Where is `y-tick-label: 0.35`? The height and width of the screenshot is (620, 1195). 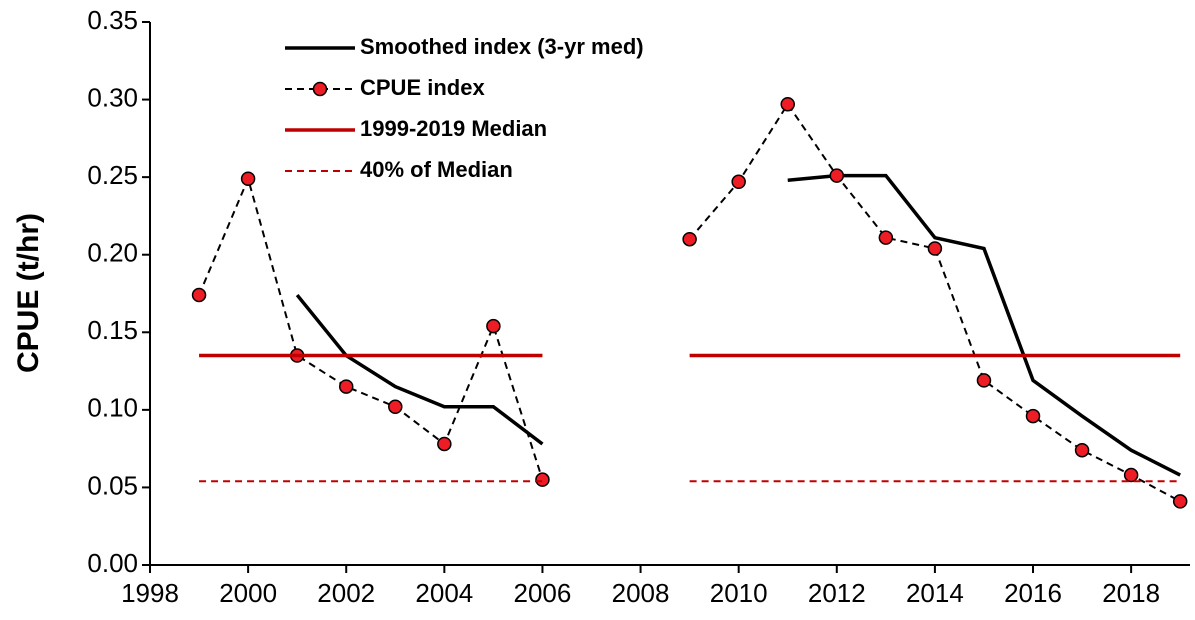
y-tick-label: 0.35 is located at coordinates (112, 20).